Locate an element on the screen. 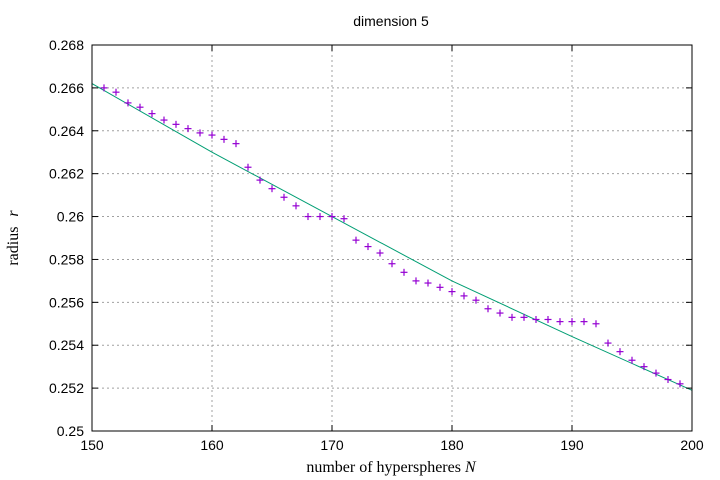 The height and width of the screenshot is (480, 720). x-axis-label: number of hyperspheres is located at coordinates (383, 467).